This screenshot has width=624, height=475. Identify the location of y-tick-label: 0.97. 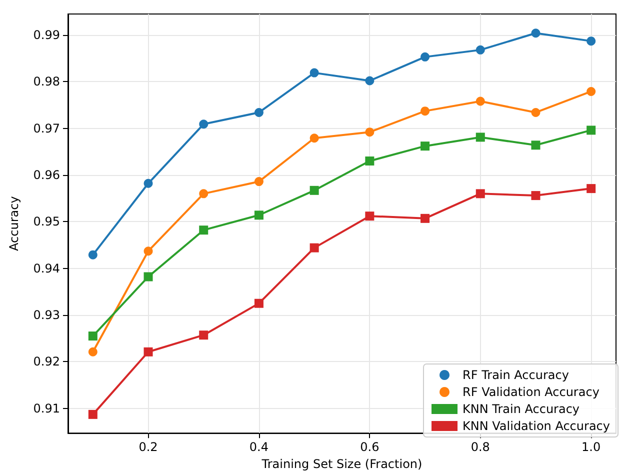
(46, 128).